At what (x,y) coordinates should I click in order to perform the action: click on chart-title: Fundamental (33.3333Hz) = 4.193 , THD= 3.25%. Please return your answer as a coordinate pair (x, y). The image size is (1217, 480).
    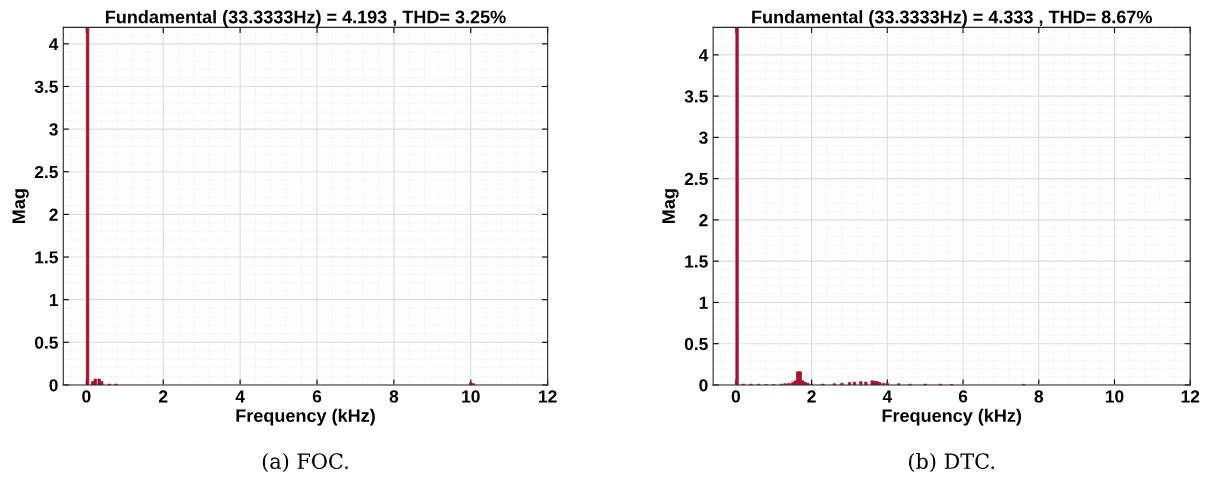
    Looking at the image, I should click on (305, 18).